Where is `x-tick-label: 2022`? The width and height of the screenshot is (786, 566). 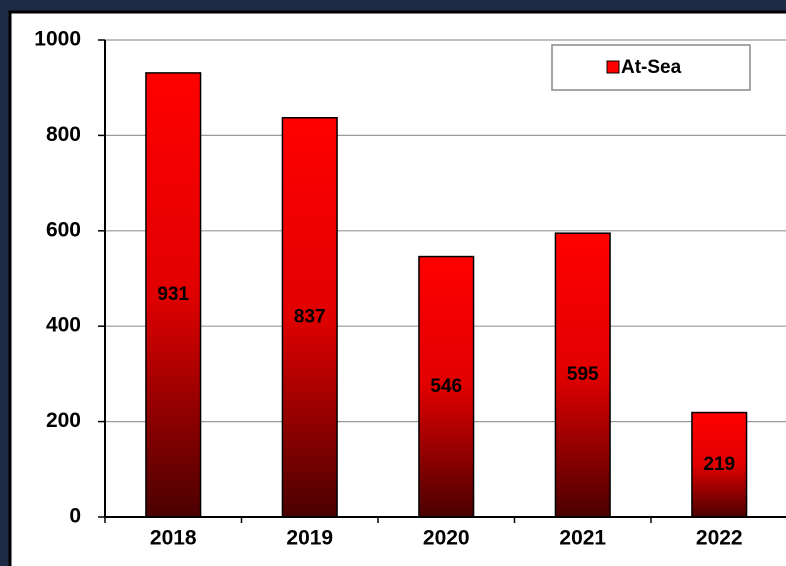
x-tick-label: 2022 is located at coordinates (719, 538).